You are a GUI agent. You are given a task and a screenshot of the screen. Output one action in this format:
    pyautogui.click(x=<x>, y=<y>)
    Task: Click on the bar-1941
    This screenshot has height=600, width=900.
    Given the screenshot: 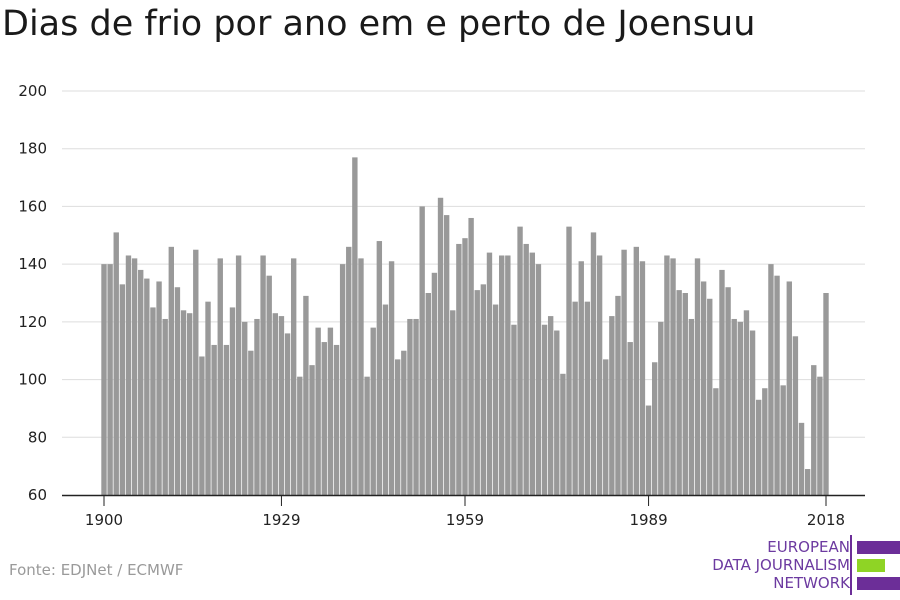 What is the action you would take?
    pyautogui.click(x=355, y=326)
    